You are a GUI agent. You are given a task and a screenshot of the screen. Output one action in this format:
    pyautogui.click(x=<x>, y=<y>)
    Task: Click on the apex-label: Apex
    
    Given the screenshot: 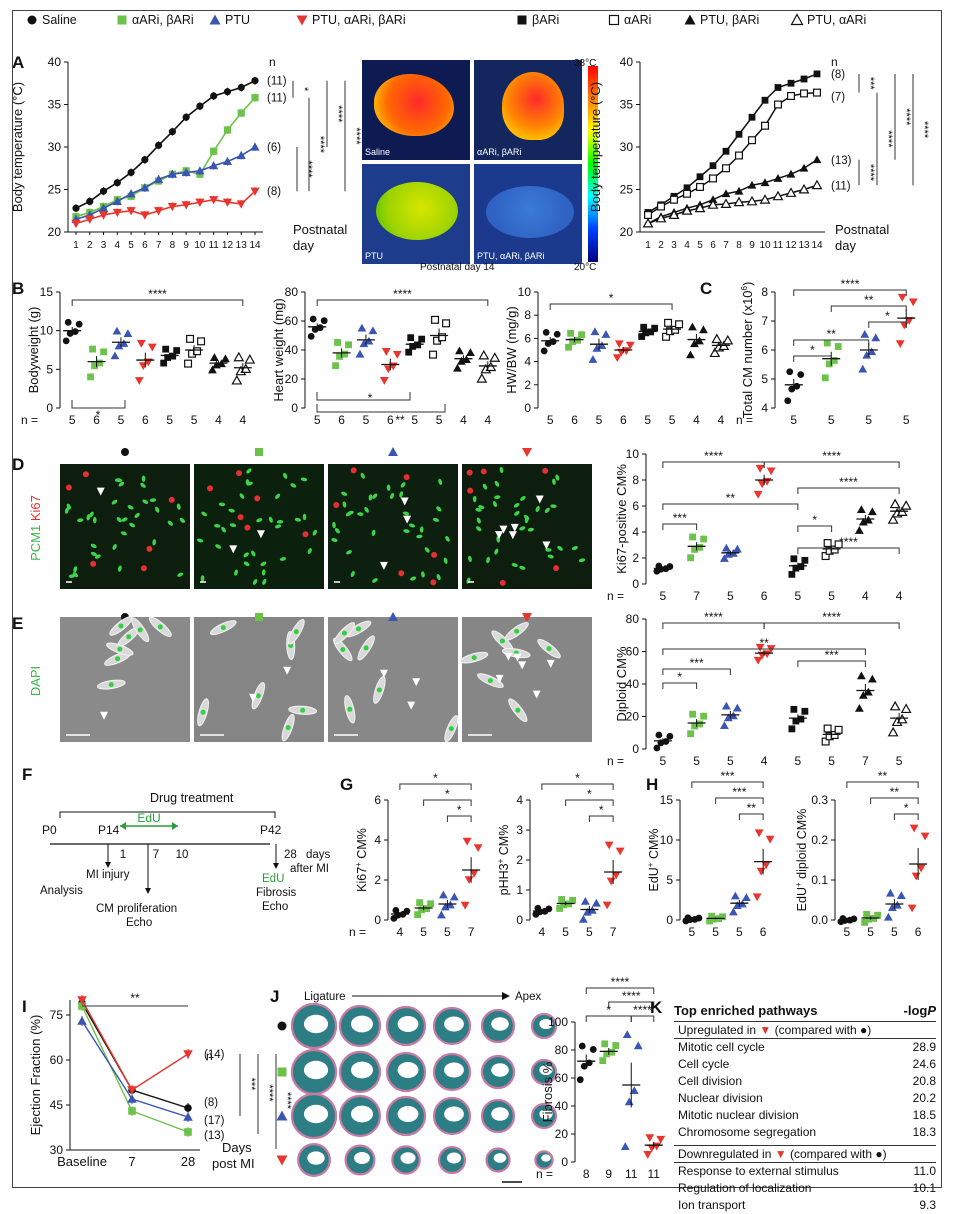 What is the action you would take?
    pyautogui.click(x=528, y=997)
    